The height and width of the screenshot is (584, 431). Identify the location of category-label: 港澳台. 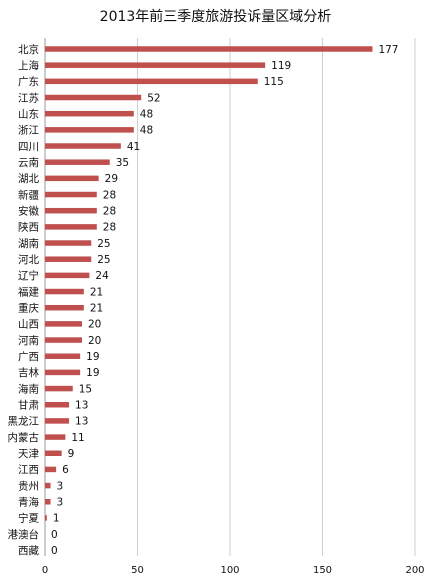
(24, 534).